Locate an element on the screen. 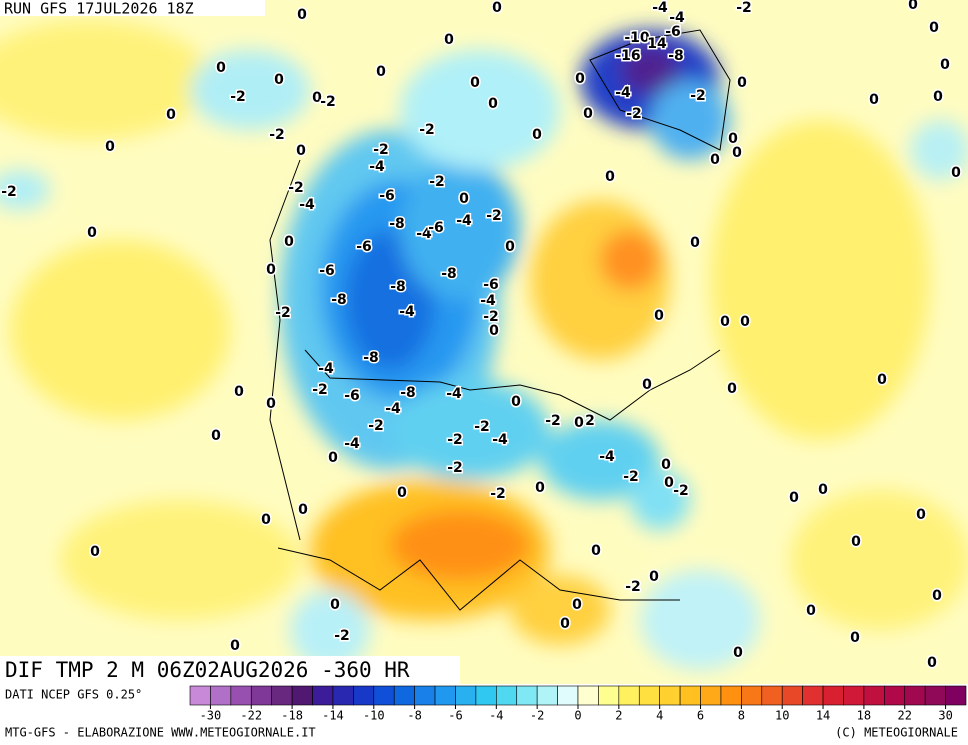  contour-label: 2 is located at coordinates (590, 421).